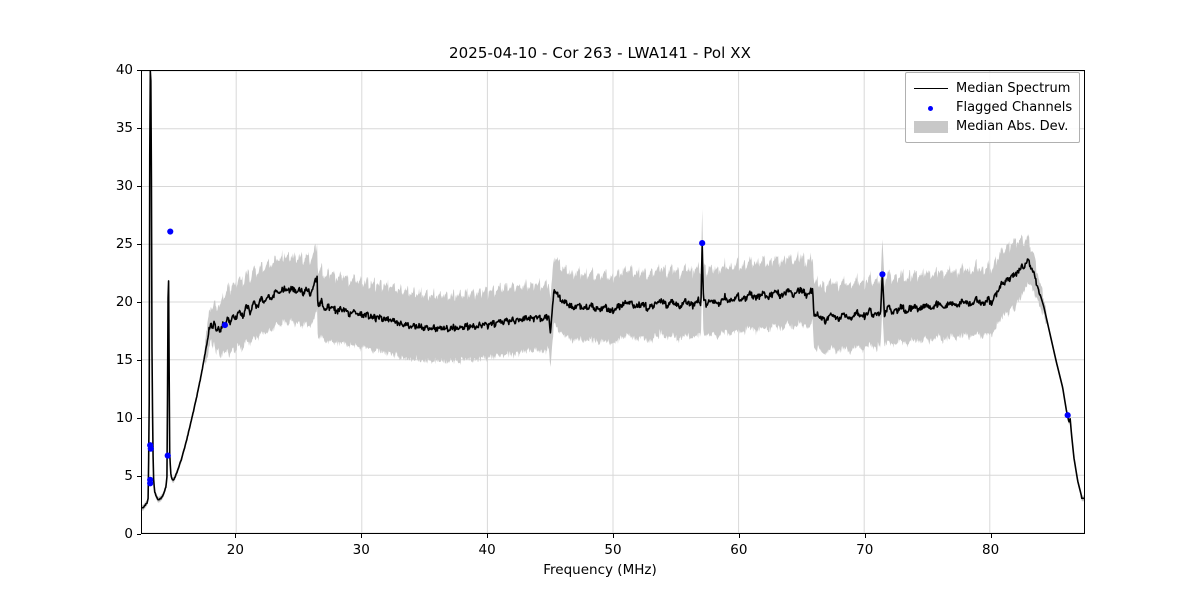 The image size is (1200, 600). I want to click on y-tick-label: 40, so click(124, 70).